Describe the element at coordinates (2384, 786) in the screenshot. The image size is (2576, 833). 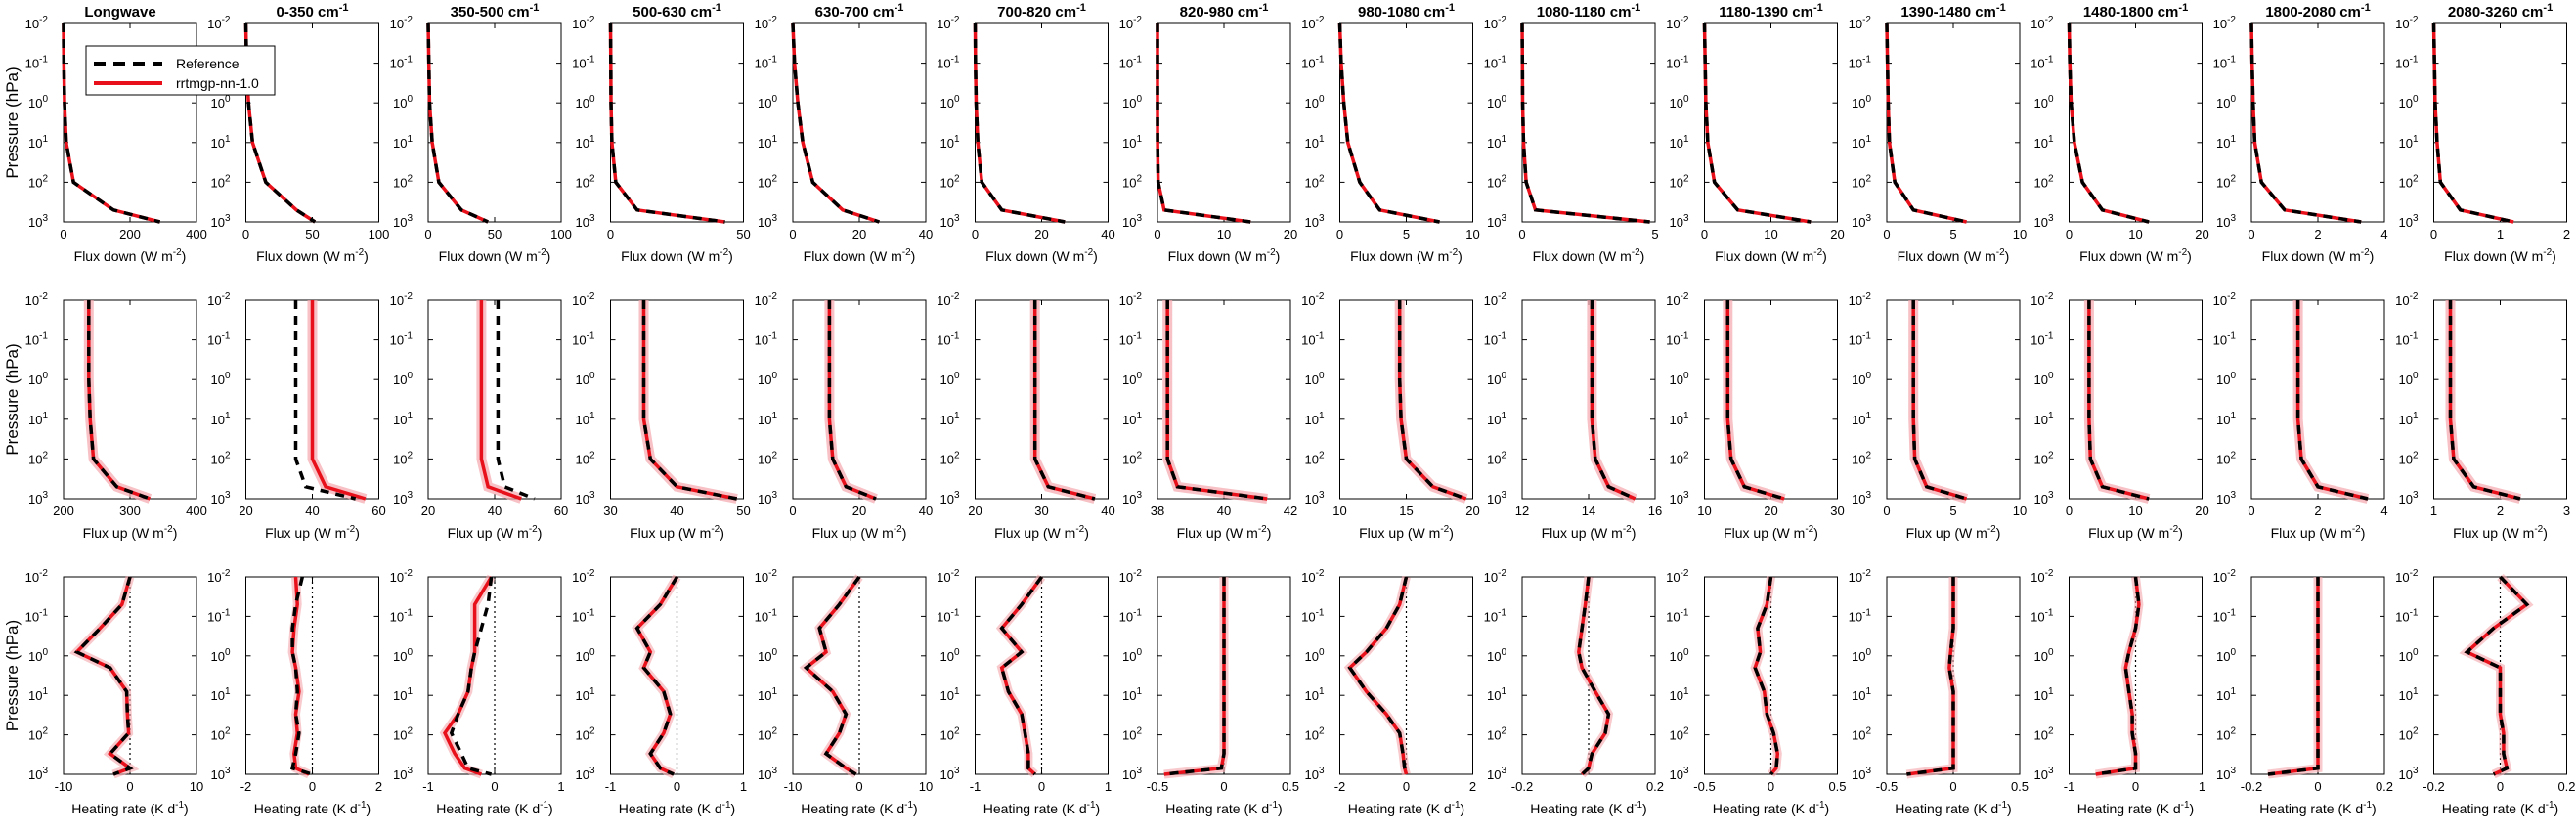
I see `x-tick-label: 0.2` at that location.